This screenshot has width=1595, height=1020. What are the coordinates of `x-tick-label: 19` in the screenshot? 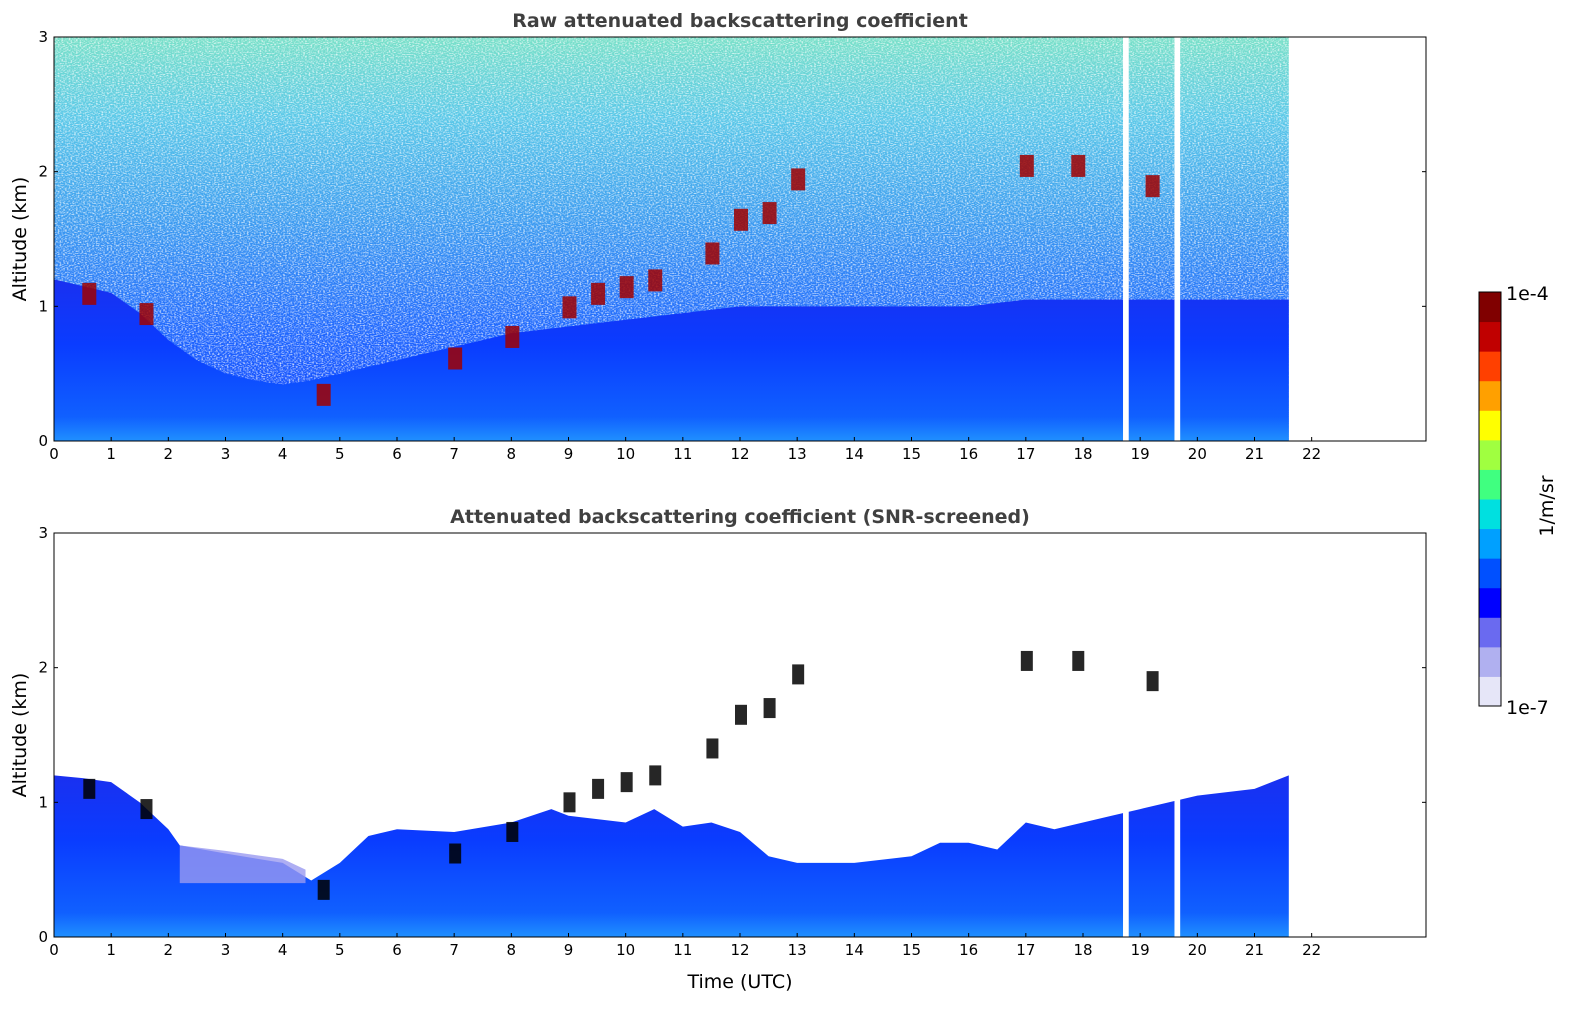 It's located at (1140, 454).